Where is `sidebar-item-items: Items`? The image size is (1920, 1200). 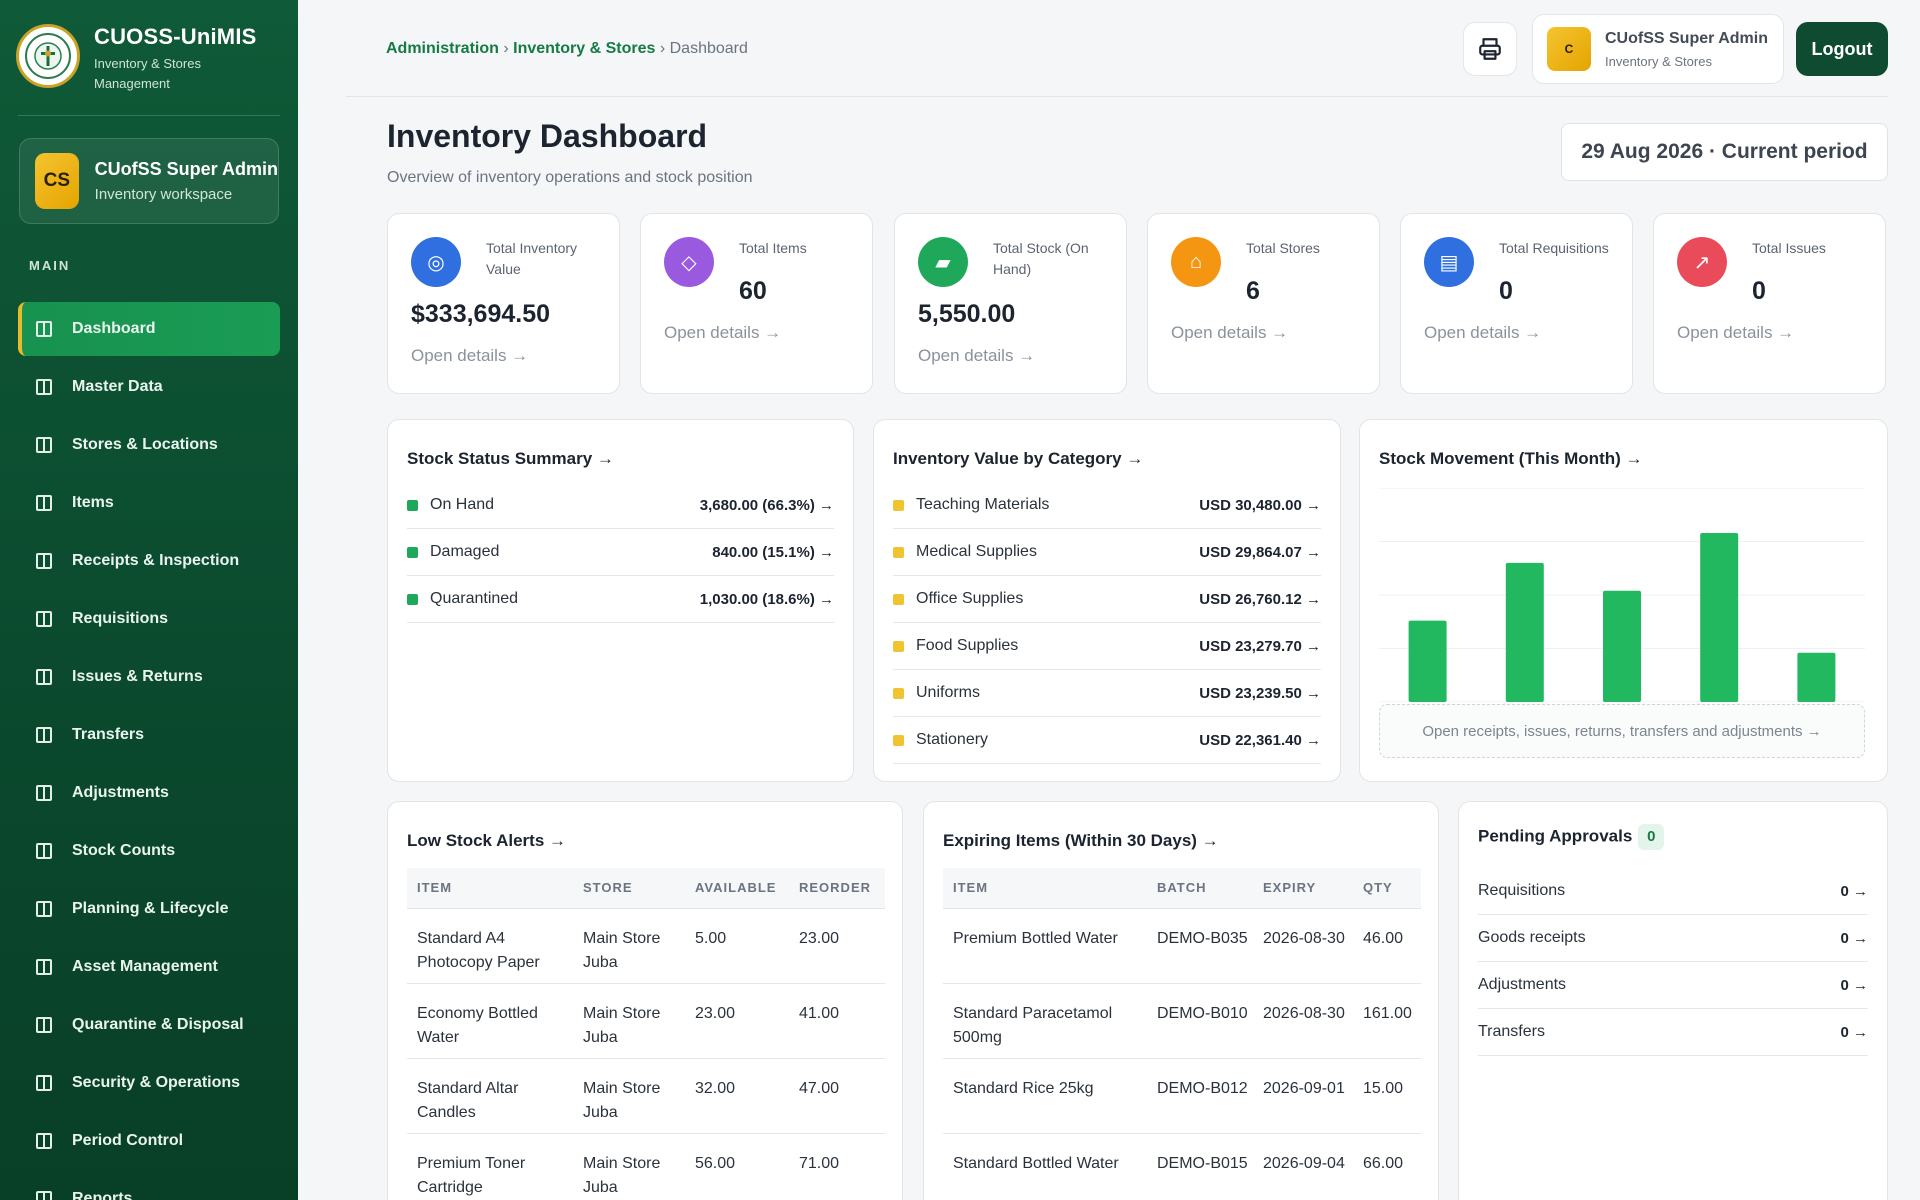
sidebar-item-items: Items is located at coordinates (149, 503).